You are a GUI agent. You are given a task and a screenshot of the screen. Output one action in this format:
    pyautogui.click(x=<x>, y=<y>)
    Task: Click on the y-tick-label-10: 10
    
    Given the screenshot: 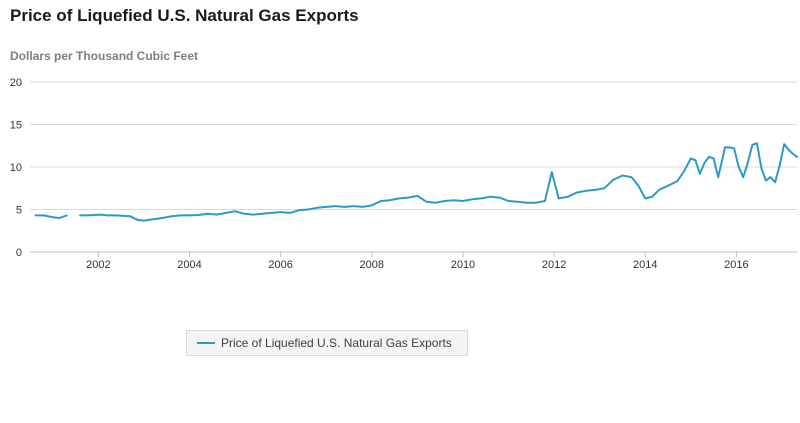 What is the action you would take?
    pyautogui.click(x=16, y=168)
    